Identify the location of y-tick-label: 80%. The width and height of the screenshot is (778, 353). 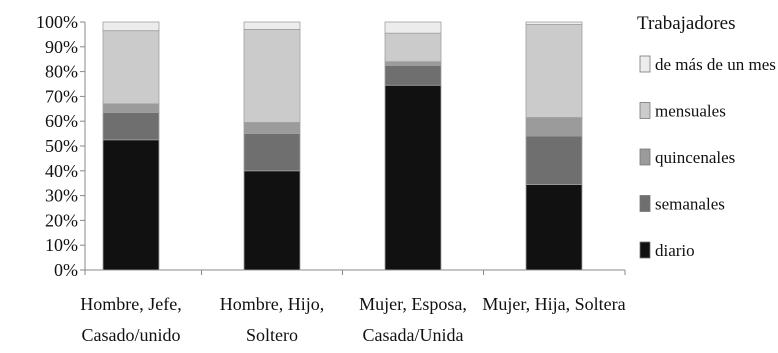
(61, 72).